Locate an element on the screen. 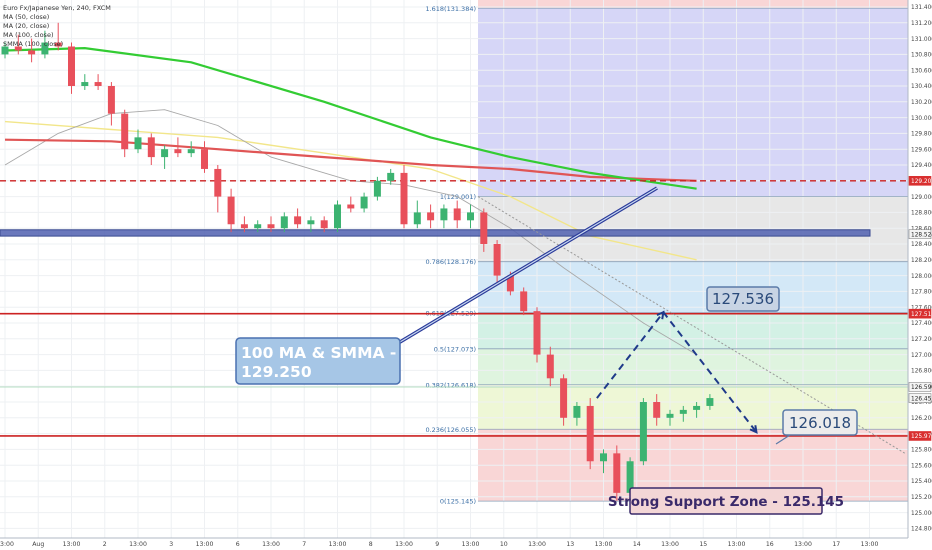  time-tick-label: 10 is located at coordinates (504, 544).